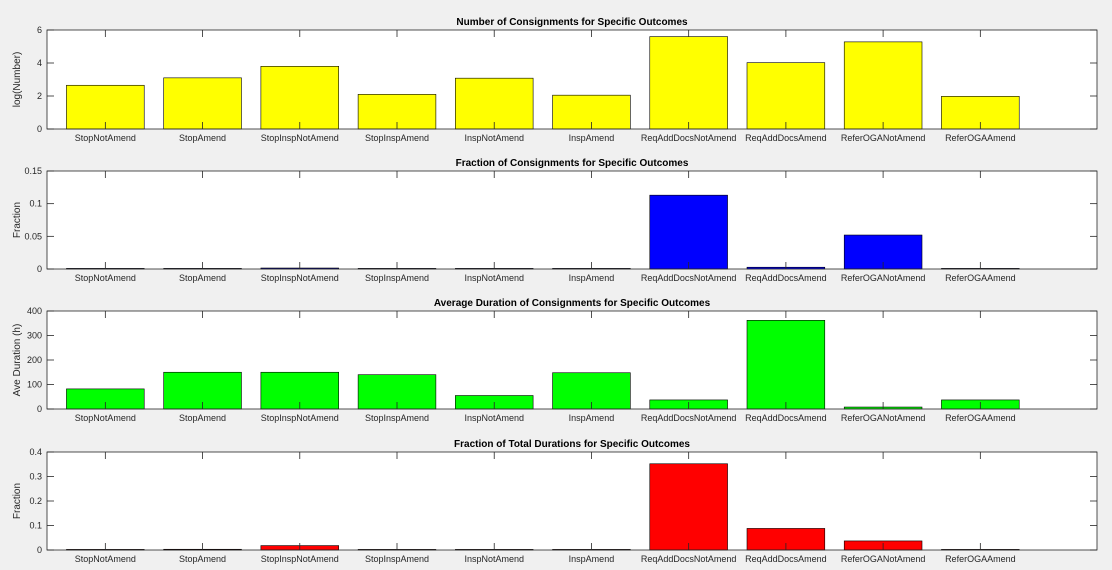 Image resolution: width=1112 pixels, height=570 pixels. I want to click on y-tick-label: 0.3, so click(35, 477).